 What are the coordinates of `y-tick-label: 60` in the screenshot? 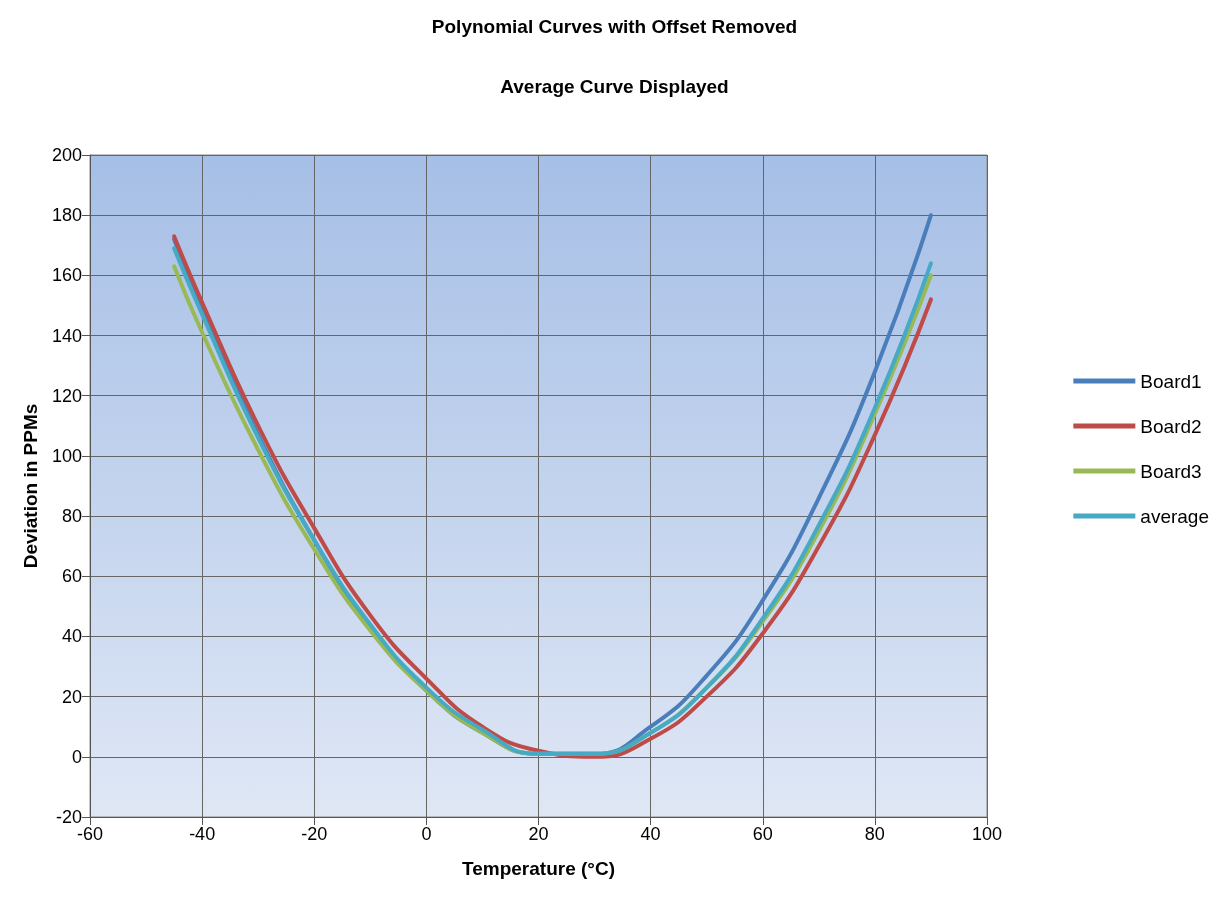 It's located at (71, 576).